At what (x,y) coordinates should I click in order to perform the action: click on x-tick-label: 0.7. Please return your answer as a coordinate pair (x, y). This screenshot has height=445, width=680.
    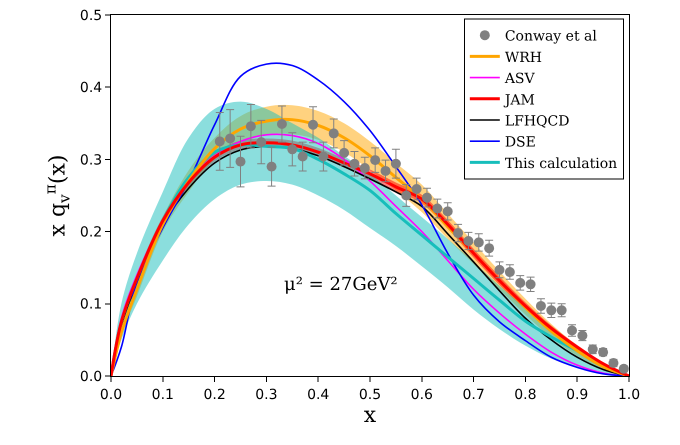
    Looking at the image, I should click on (473, 394).